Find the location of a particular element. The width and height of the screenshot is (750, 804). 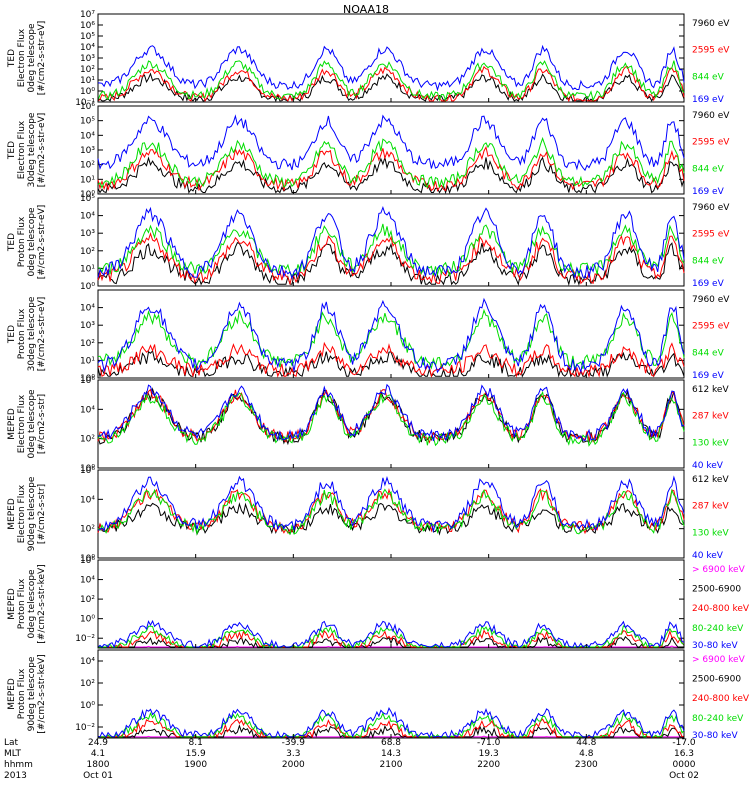

legend-entry: 2500-6900 is located at coordinates (716, 680).